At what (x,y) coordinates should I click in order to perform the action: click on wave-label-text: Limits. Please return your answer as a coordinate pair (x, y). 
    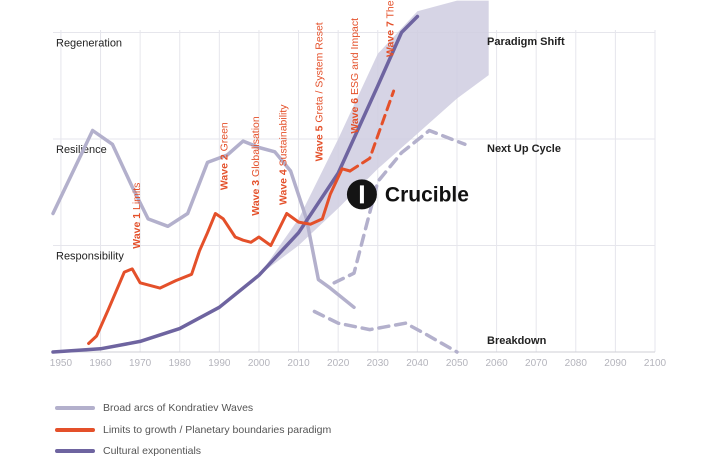
    Looking at the image, I should click on (137, 198).